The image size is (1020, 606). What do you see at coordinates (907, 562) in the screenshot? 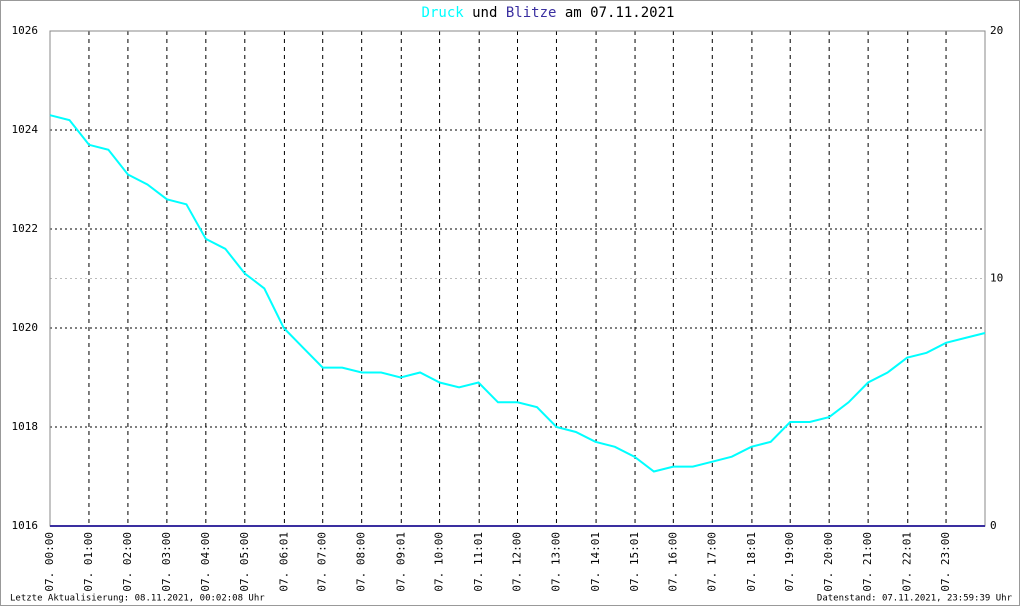
I see `x-tick-label: 07. 22:01` at bounding box center [907, 562].